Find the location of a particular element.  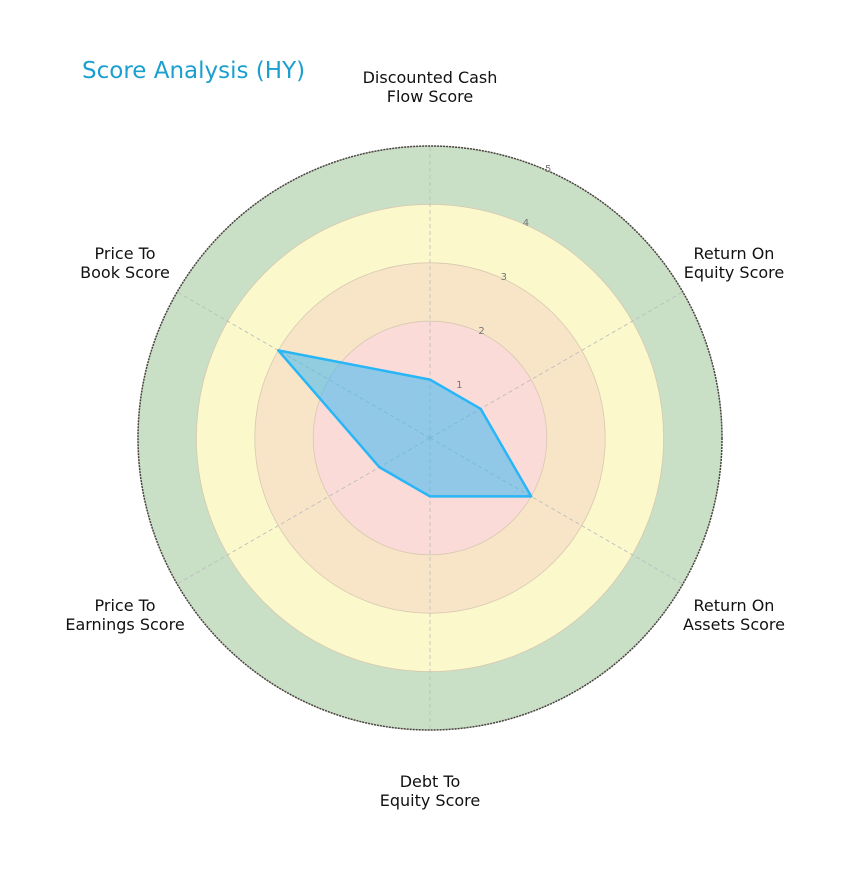

axis-label-roa: Return On Assets Score is located at coordinates (734, 615).